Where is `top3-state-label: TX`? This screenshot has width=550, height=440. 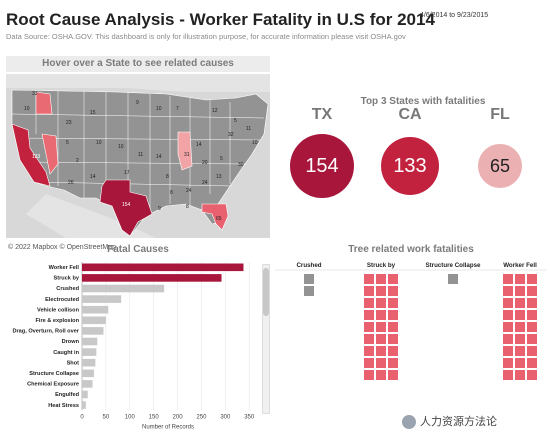
top3-state-label: TX is located at coordinates (322, 114).